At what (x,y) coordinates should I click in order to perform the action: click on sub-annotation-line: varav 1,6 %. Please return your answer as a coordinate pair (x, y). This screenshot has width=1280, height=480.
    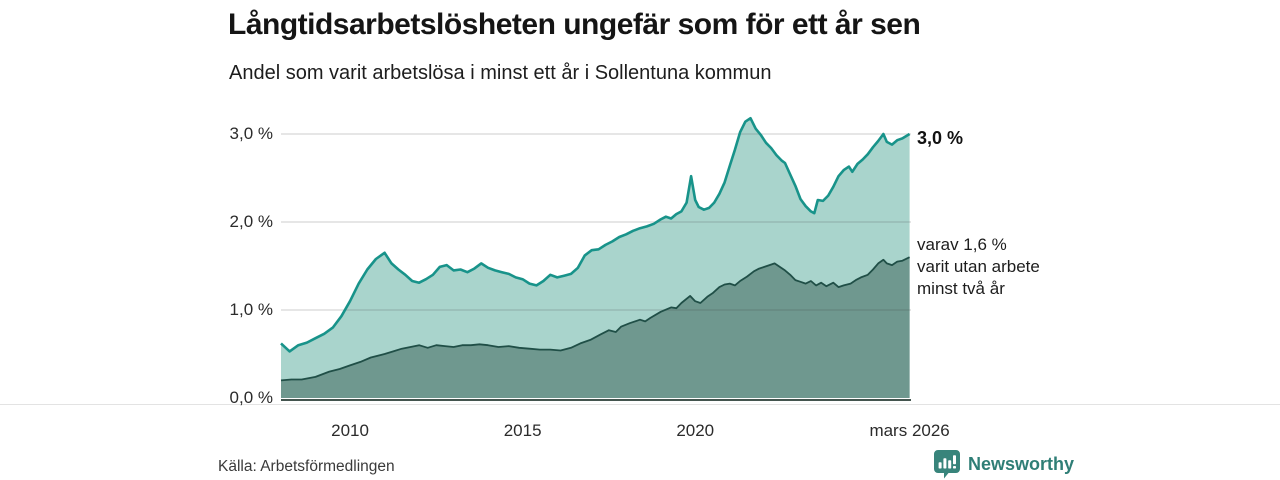
    Looking at the image, I should click on (962, 244).